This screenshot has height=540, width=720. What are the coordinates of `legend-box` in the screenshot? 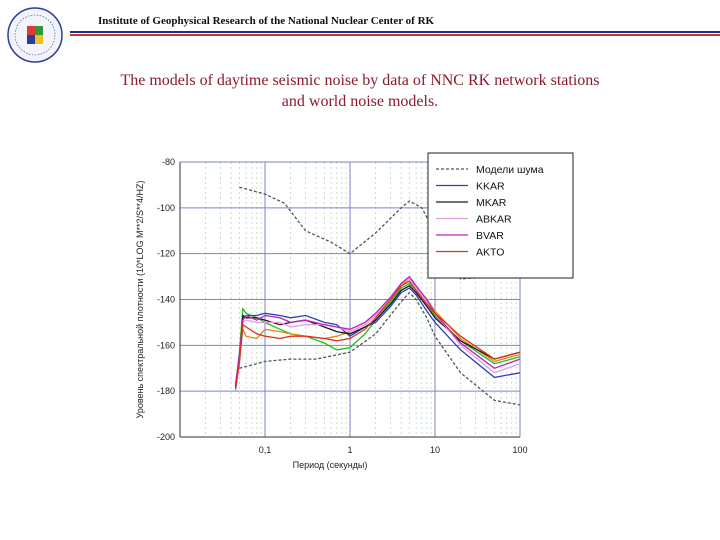 It's located at (500, 215).